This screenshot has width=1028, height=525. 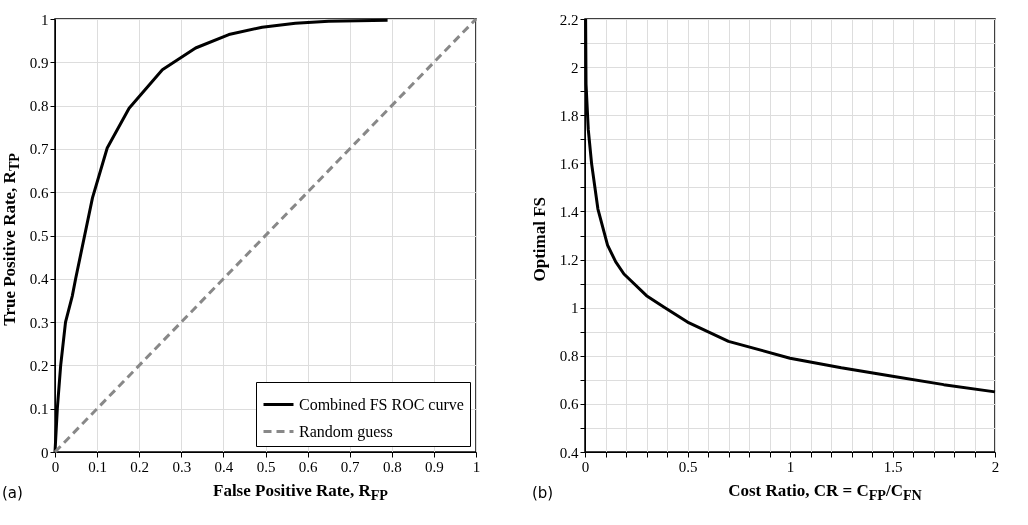 What do you see at coordinates (39, 409) in the screenshot?
I see `y-tick-label: 0.1` at bounding box center [39, 409].